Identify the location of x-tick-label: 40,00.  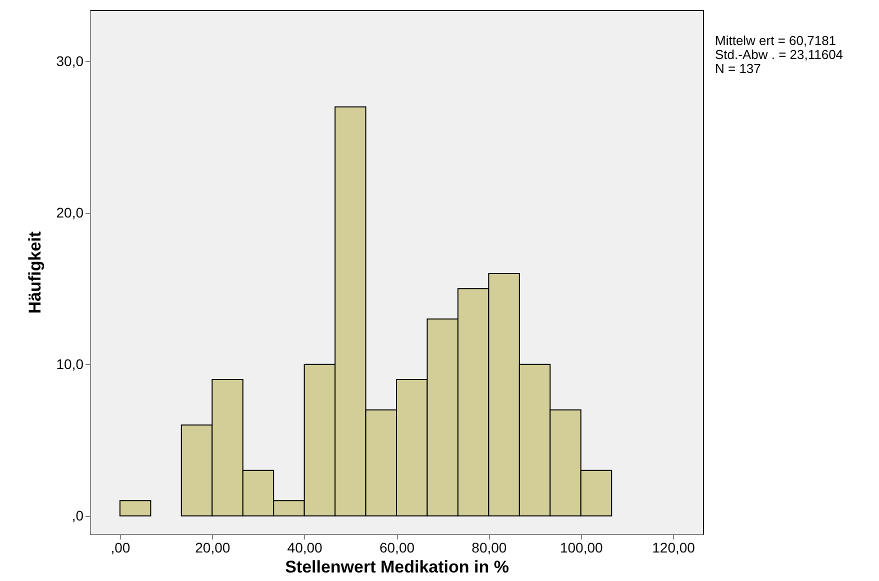
(305, 548).